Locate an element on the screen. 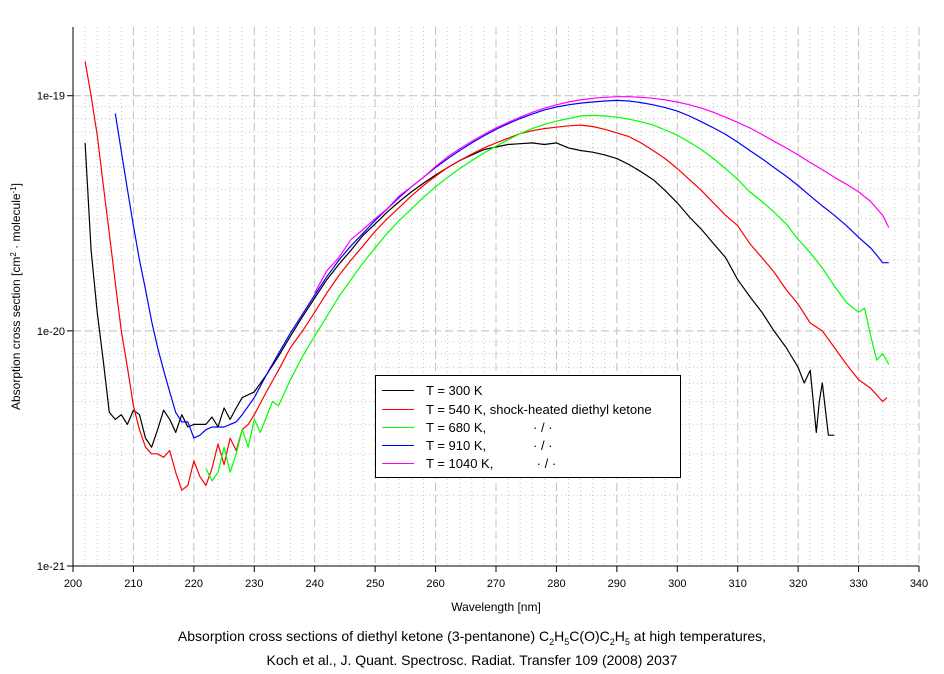 The image size is (944, 674). y-label-mid: · molecule is located at coordinates (16, 222).